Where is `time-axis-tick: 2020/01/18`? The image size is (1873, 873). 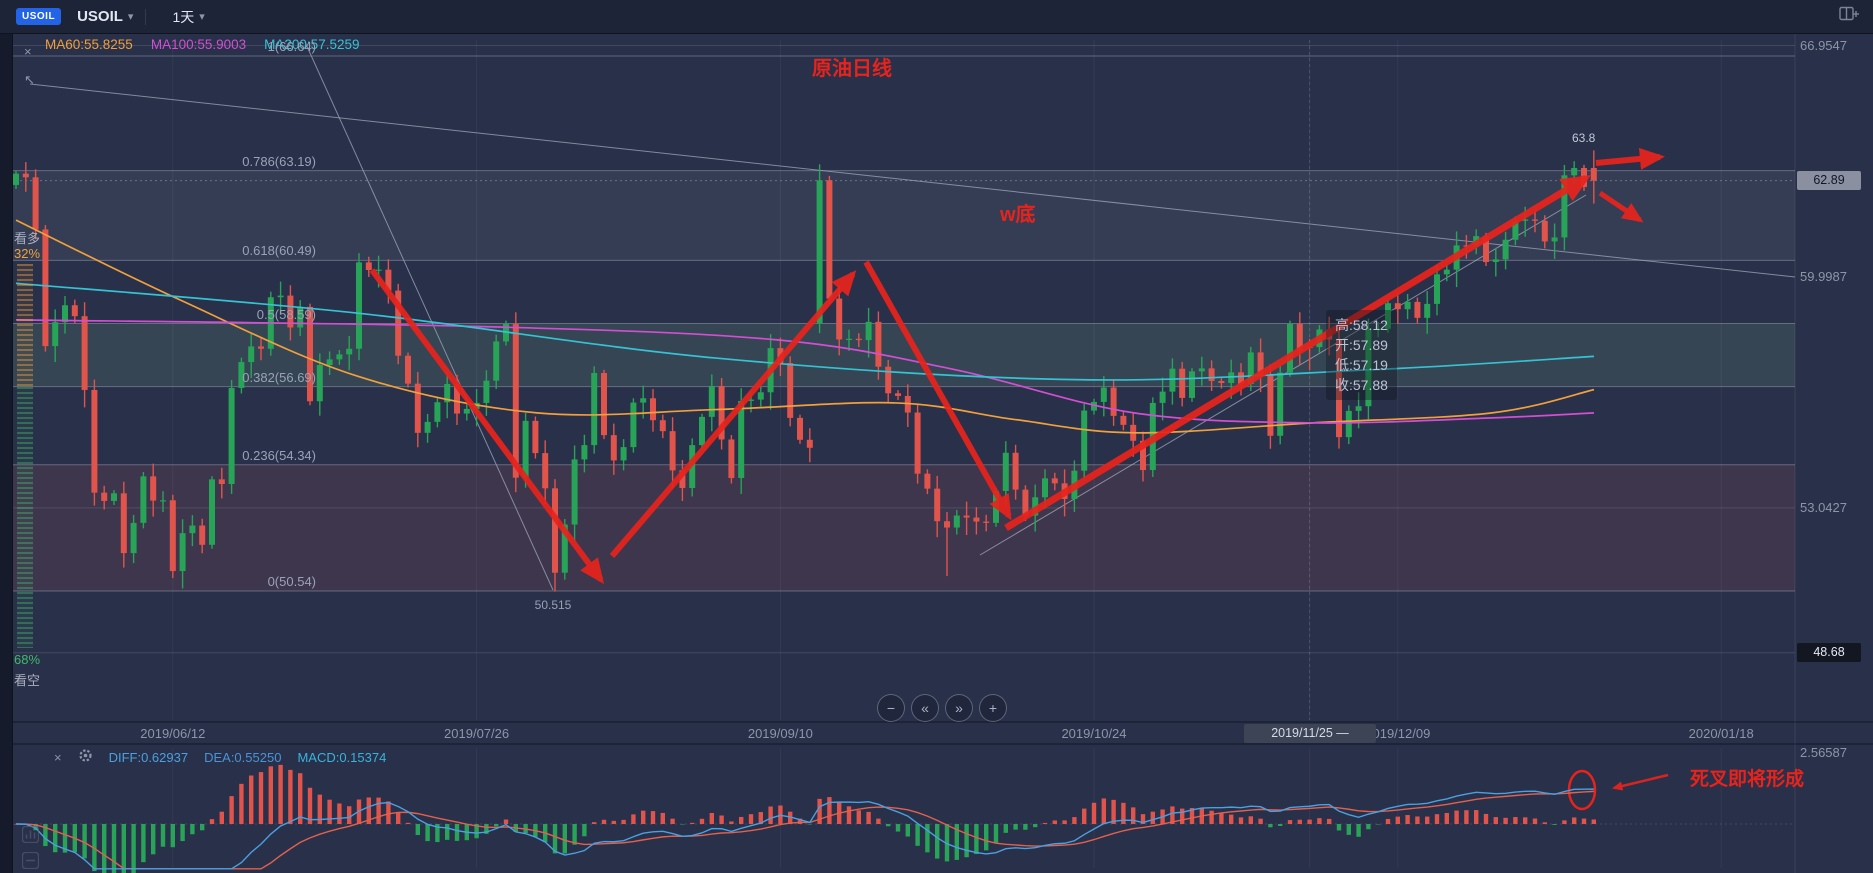
time-axis-tick: 2020/01/18 is located at coordinates (1721, 733).